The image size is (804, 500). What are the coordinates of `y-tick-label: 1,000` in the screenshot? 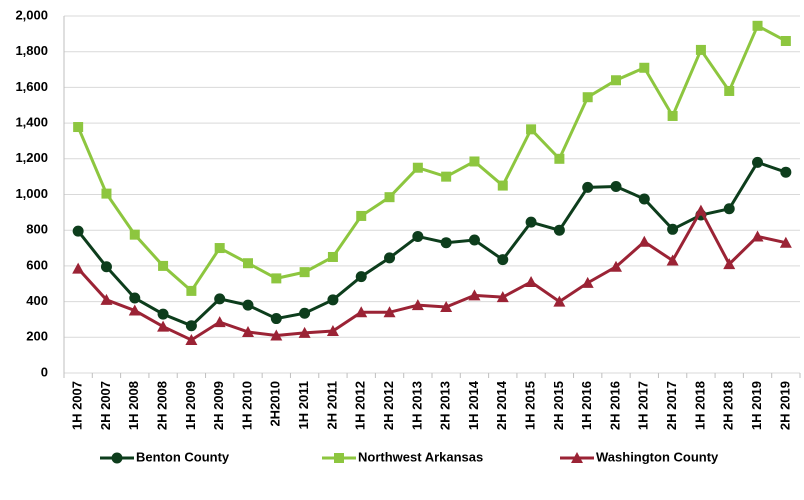 It's located at (31, 193).